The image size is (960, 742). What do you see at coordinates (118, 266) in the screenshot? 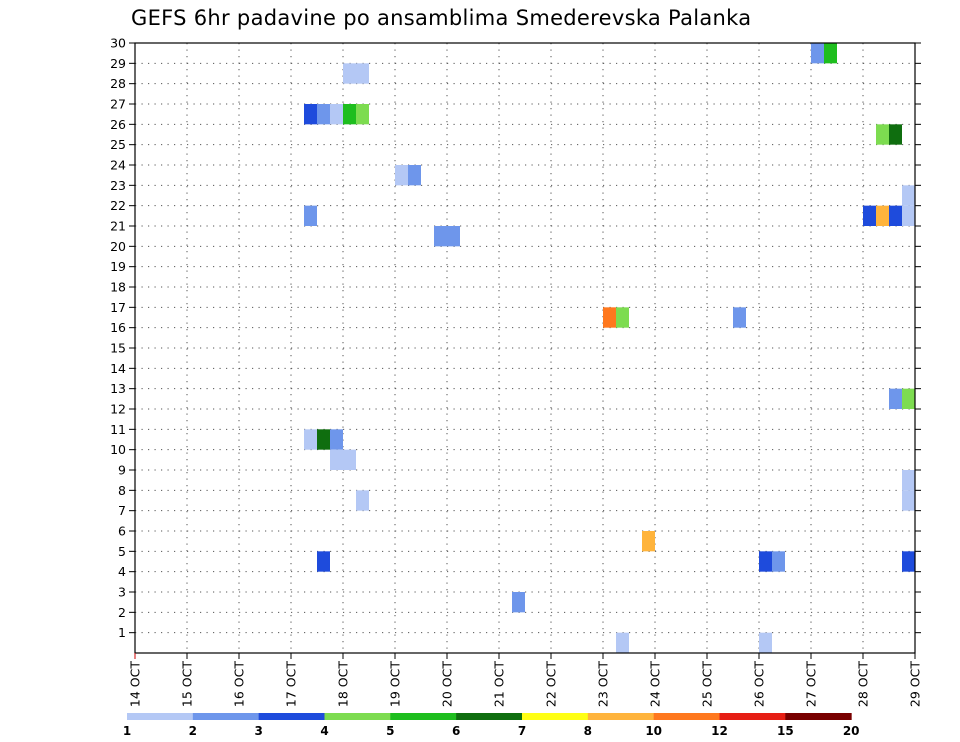
I see `y-tick-label: 19` at bounding box center [118, 266].